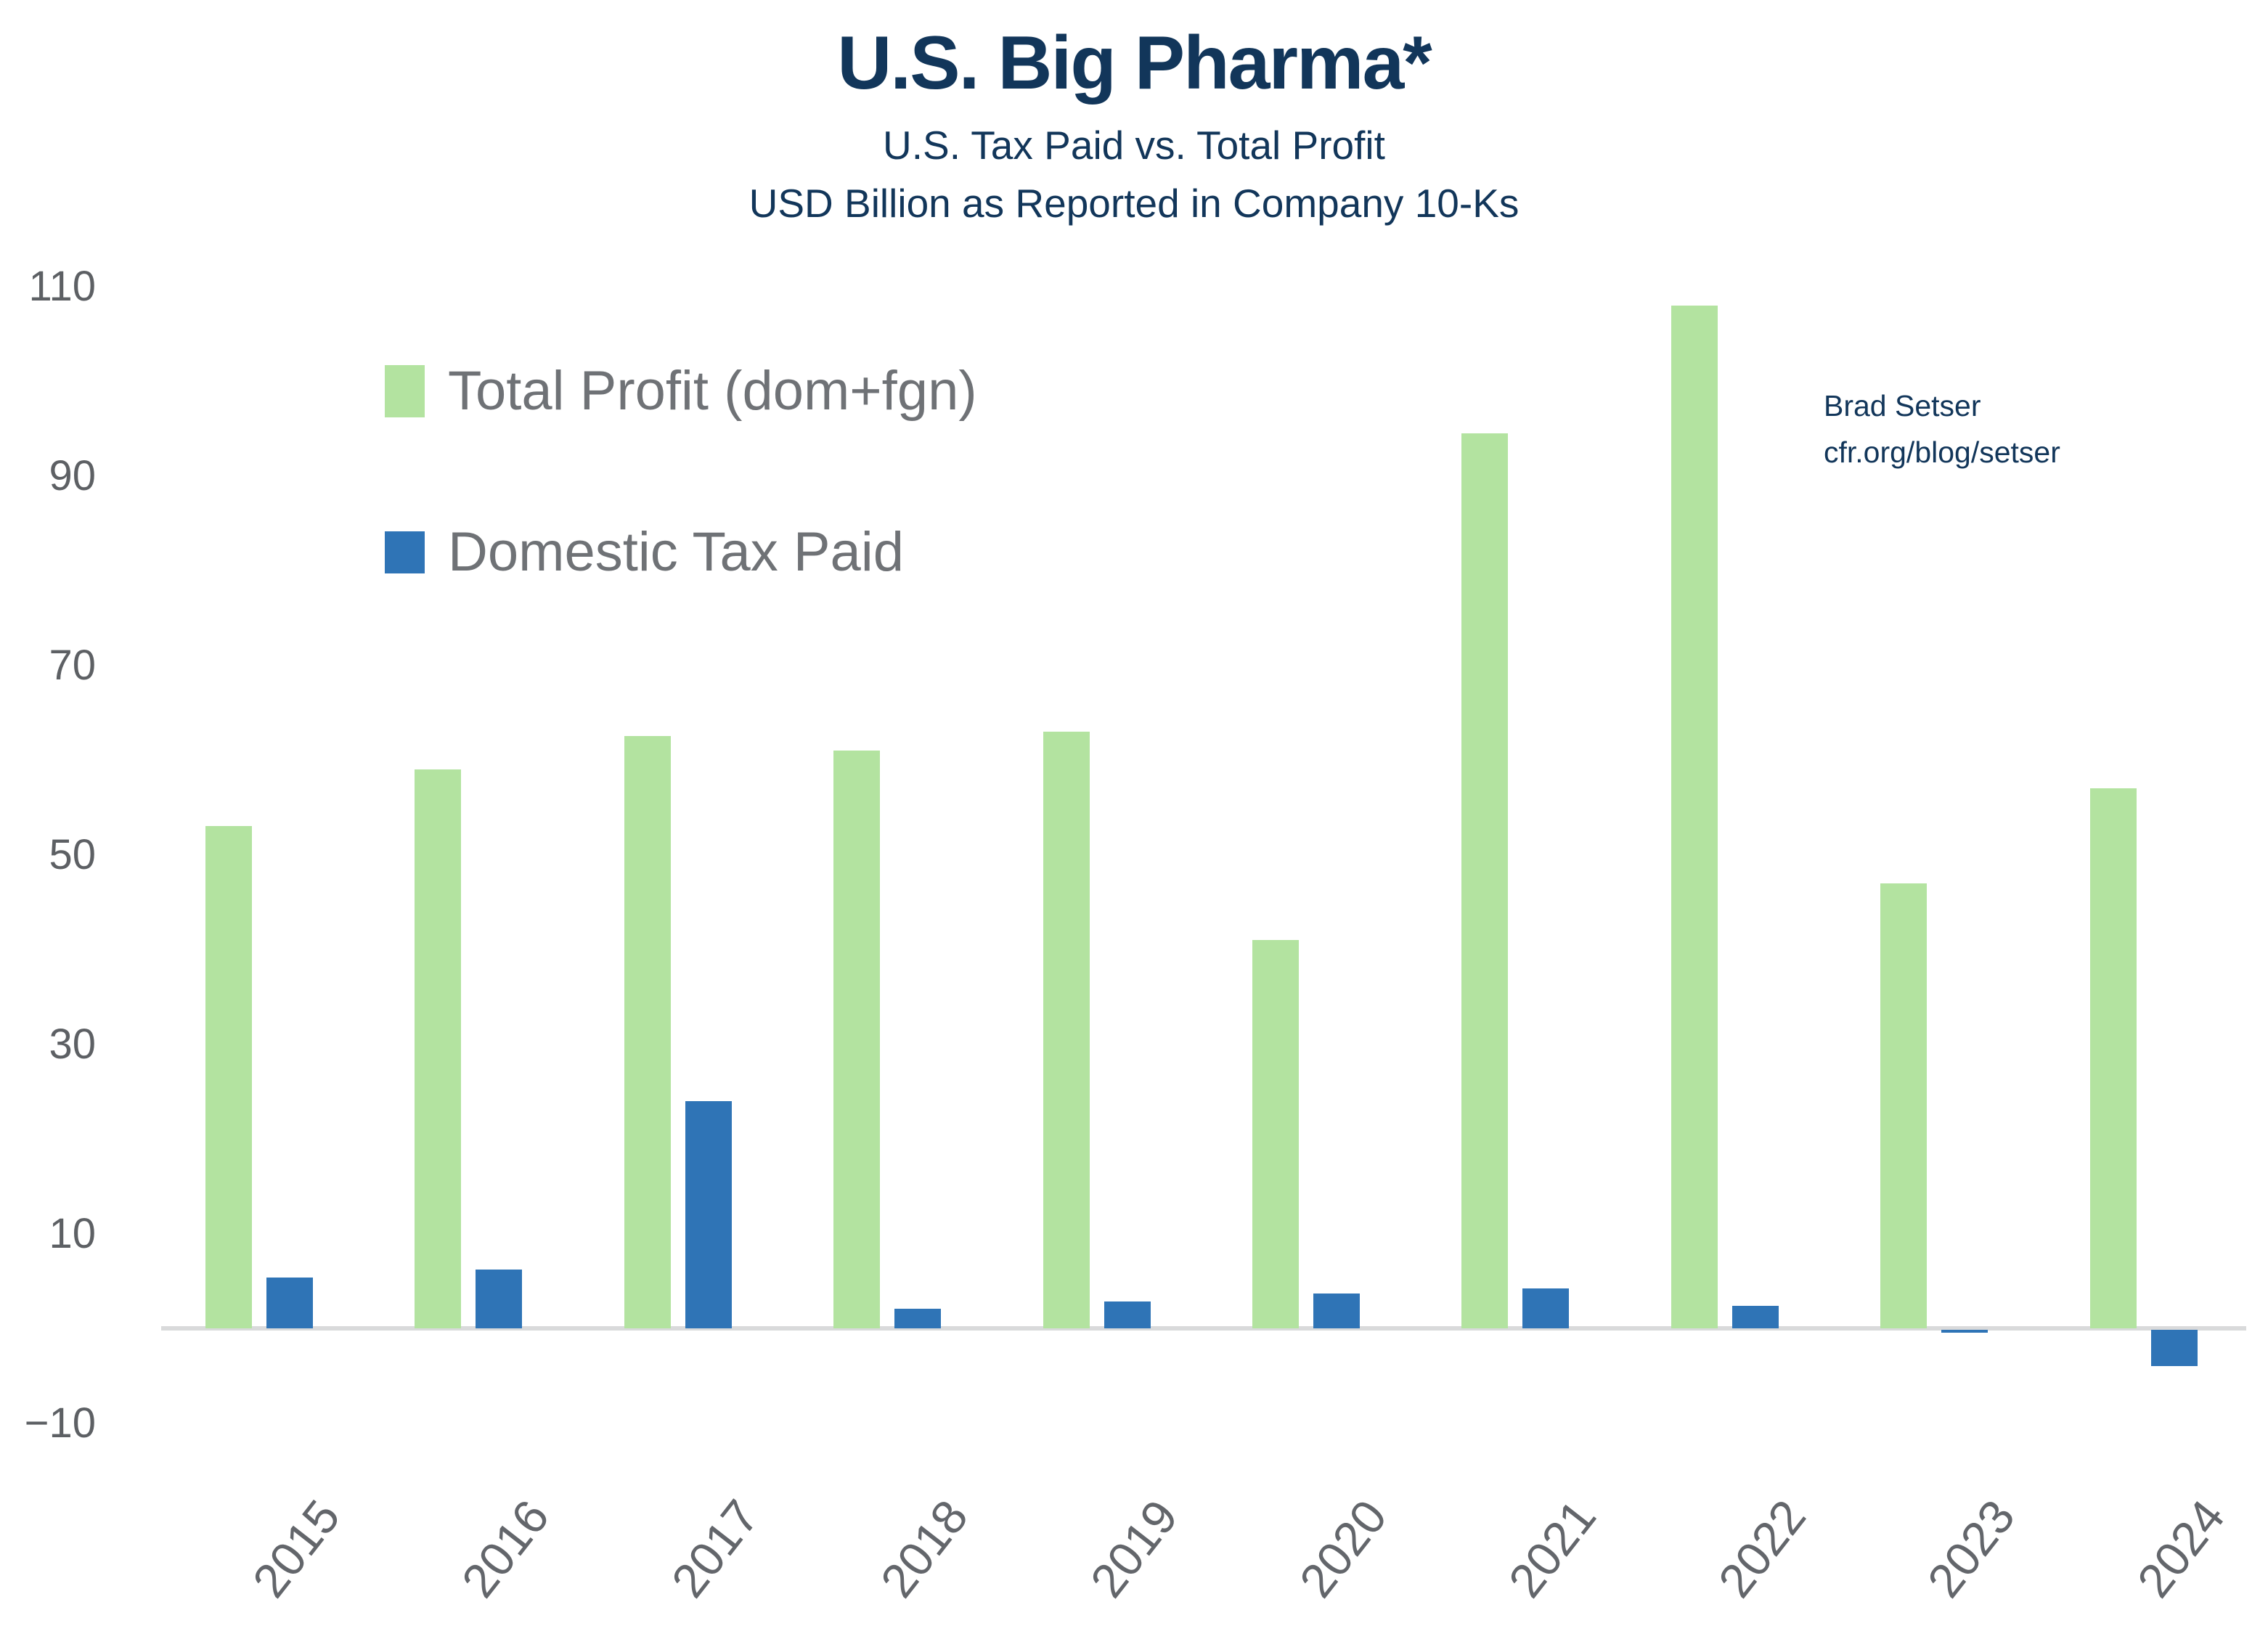 This screenshot has width=2268, height=1647. I want to click on bar-total-profit-2016, so click(438, 1048).